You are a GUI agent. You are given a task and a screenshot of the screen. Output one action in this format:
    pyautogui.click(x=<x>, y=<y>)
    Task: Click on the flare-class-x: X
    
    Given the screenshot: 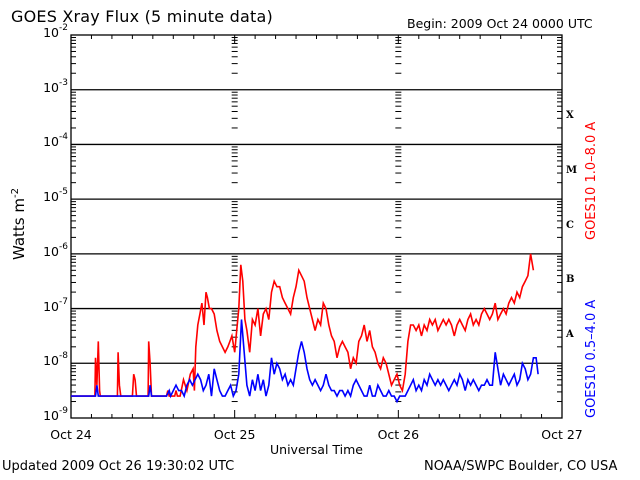 What is the action you would take?
    pyautogui.click(x=570, y=116)
    